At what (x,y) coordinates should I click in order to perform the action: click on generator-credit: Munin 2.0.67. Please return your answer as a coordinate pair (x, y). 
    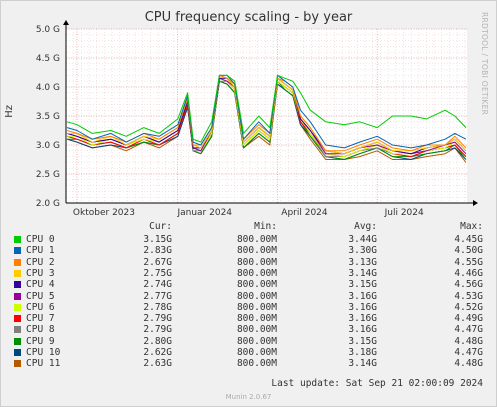
    Looking at the image, I should click on (248, 397).